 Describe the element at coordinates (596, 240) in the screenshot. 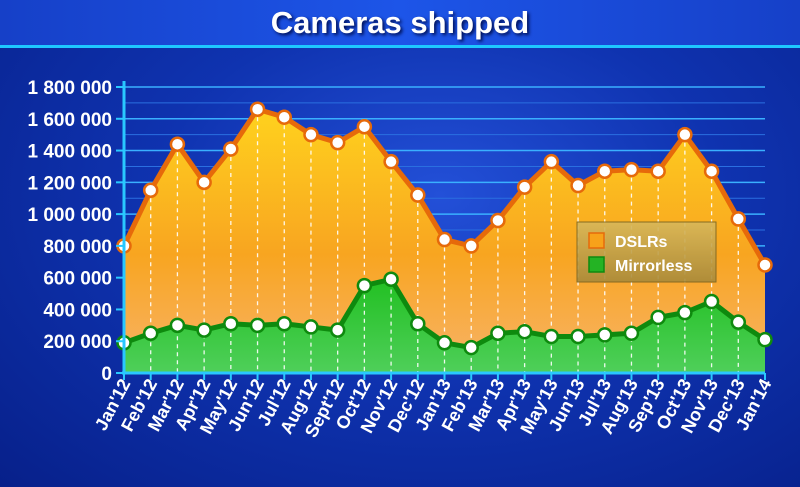

I see `legend-swatch-dslrs` at that location.